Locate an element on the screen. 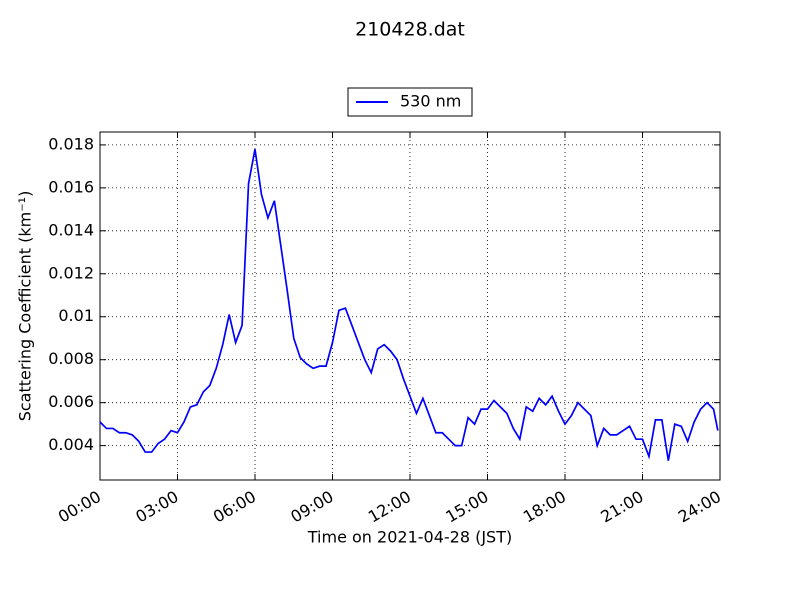 The height and width of the screenshot is (600, 800). y-tick-label: 0.01 is located at coordinates (76, 315).